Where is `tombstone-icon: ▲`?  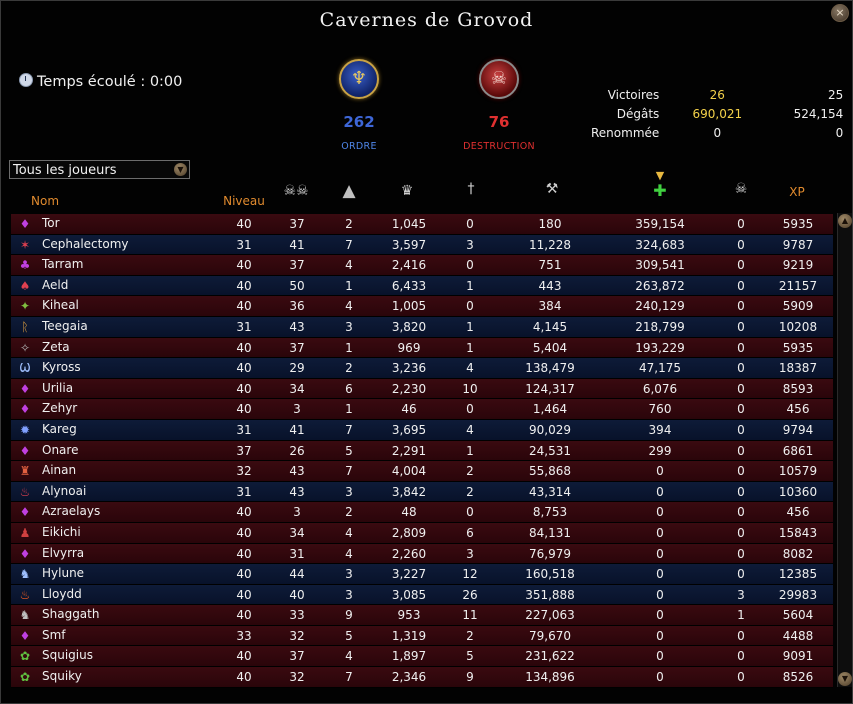 tombstone-icon: ▲ is located at coordinates (349, 191).